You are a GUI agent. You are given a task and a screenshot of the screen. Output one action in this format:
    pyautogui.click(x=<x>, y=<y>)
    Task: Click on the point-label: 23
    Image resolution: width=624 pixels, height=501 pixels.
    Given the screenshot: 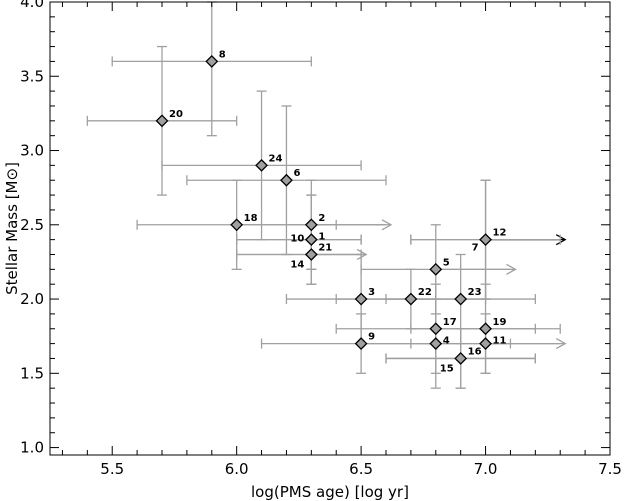 What is the action you would take?
    pyautogui.click(x=475, y=292)
    